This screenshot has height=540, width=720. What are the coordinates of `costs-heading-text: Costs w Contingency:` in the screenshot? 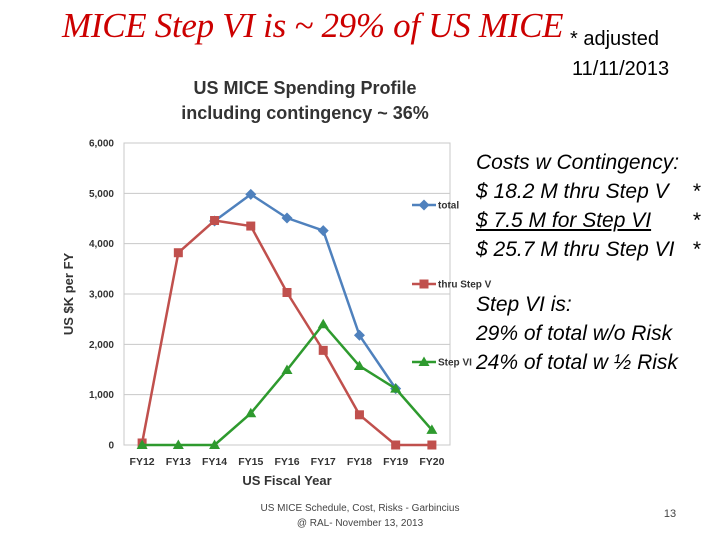 It's located at (578, 162).